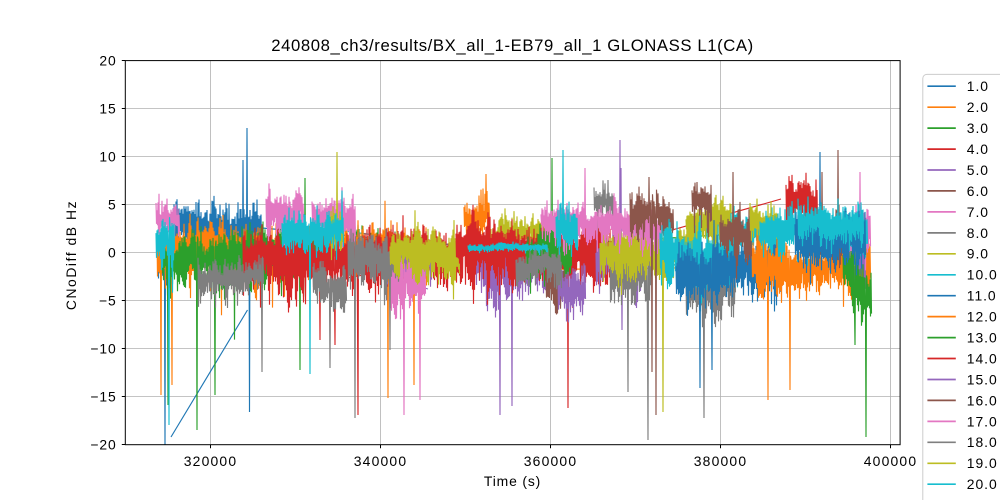  Describe the element at coordinates (721, 461) in the screenshot. I see `svg-text: 380000` at that location.